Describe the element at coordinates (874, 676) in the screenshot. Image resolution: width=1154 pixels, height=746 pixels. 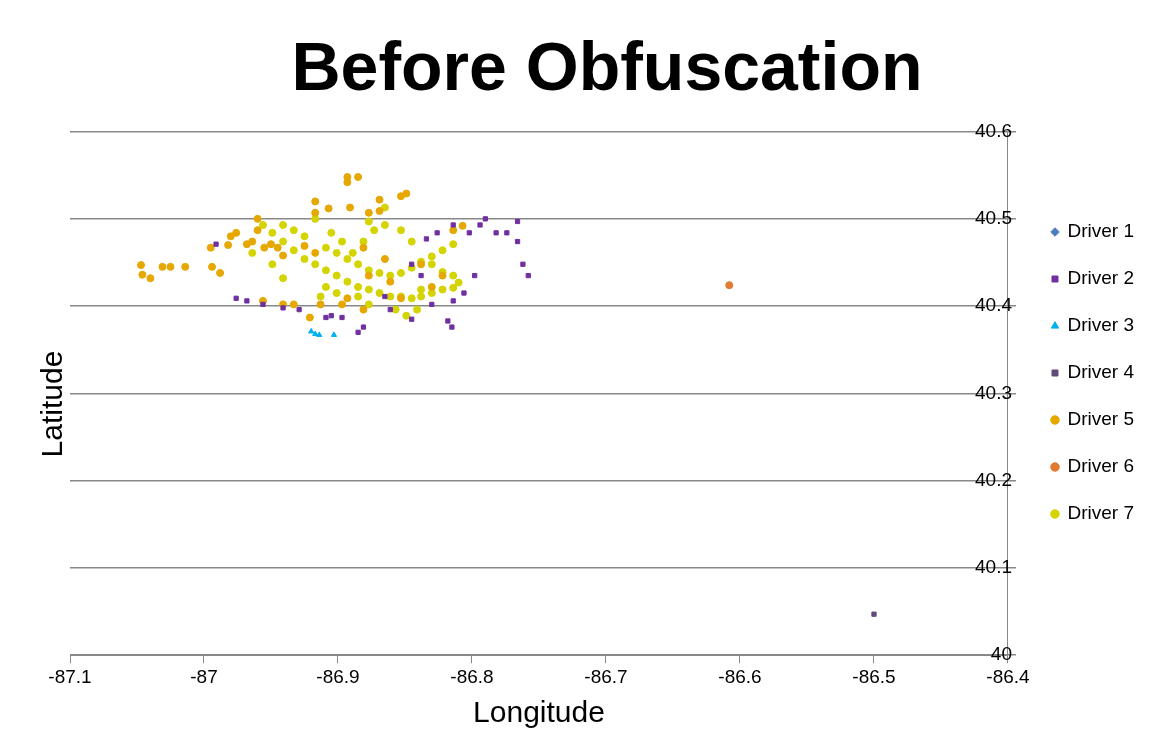
I see `x-tick-label: -86.5` at that location.